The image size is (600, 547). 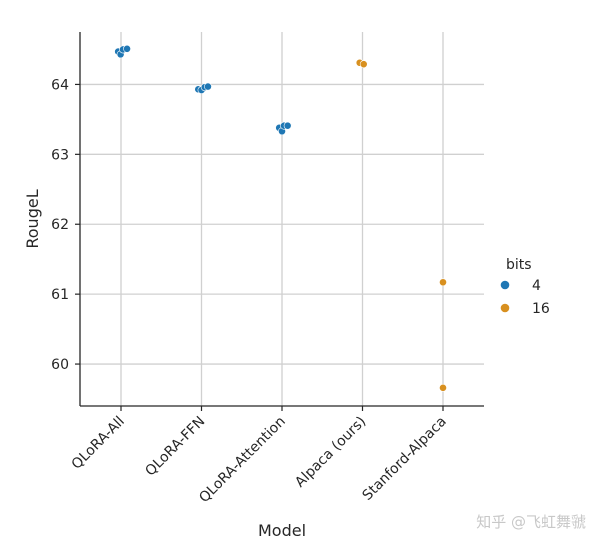 What do you see at coordinates (60, 225) in the screenshot?
I see `y-tick-label-62: 62` at bounding box center [60, 225].